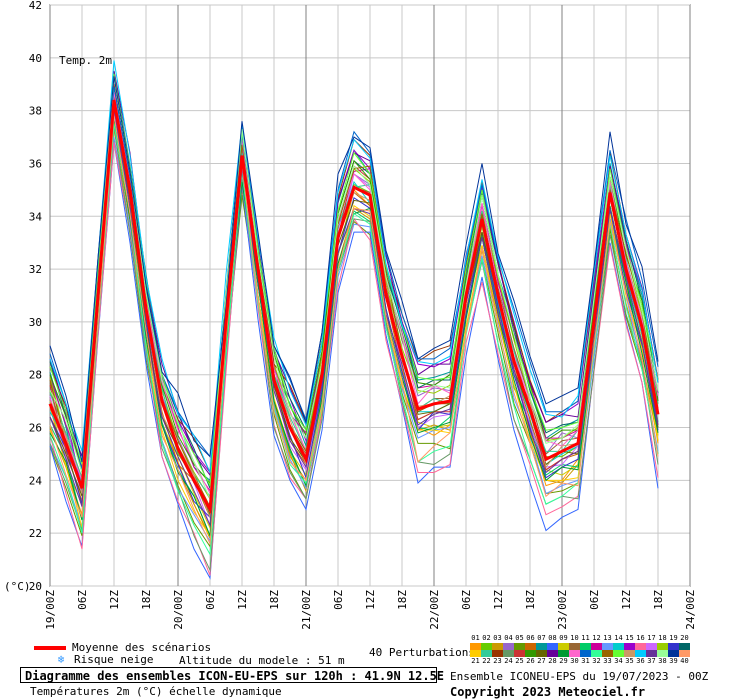  I want to click on y-tick-label: 24, so click(36, 480).